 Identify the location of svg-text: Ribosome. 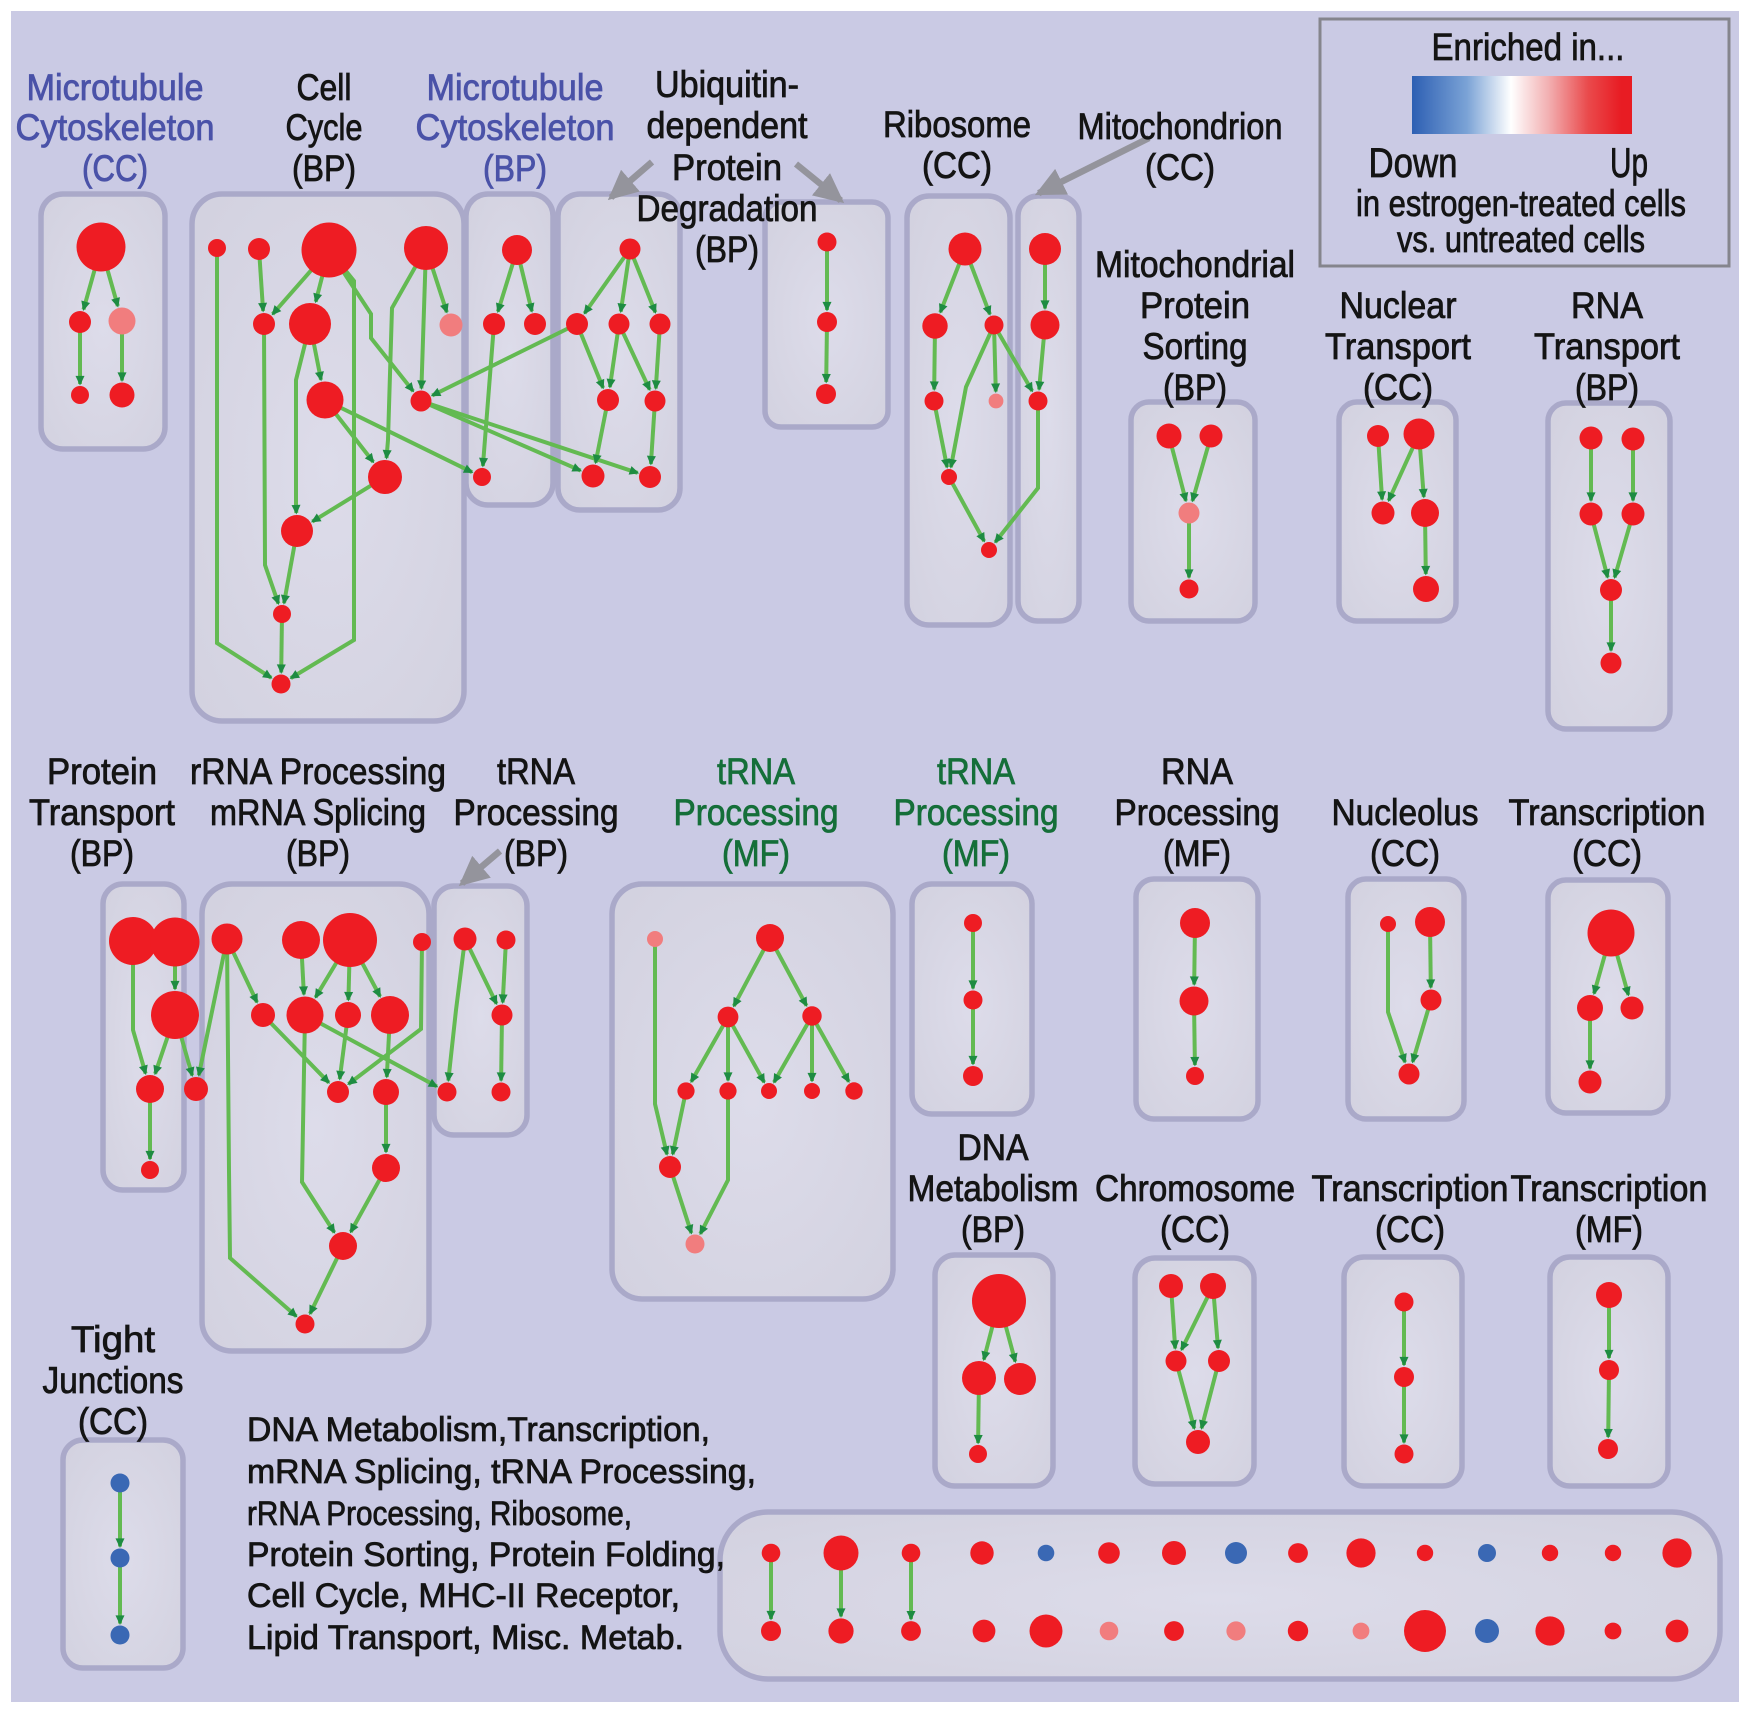
(957, 124).